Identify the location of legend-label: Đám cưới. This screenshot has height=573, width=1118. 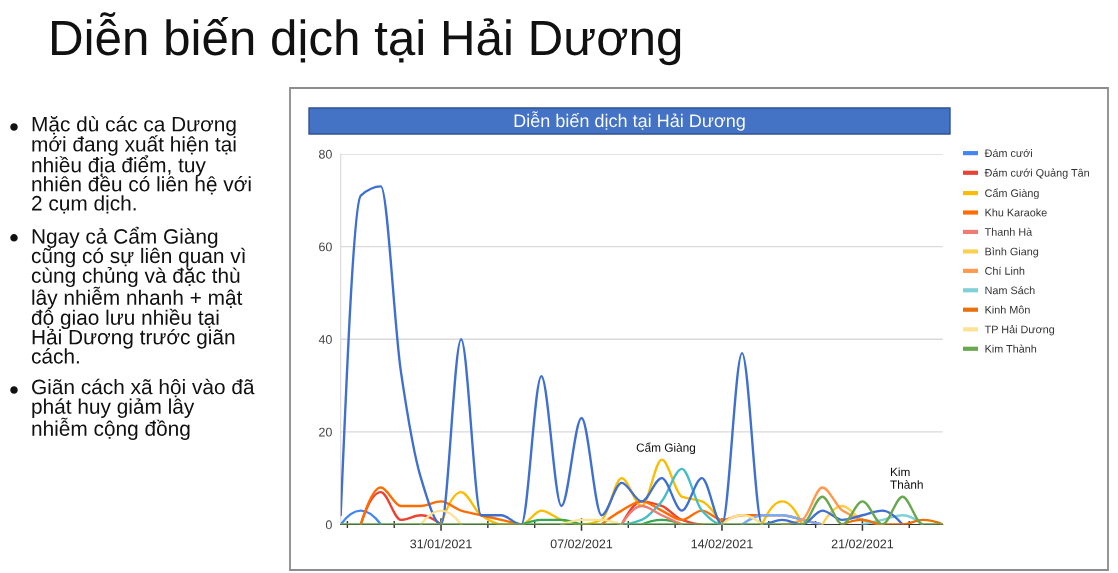
(1008, 153).